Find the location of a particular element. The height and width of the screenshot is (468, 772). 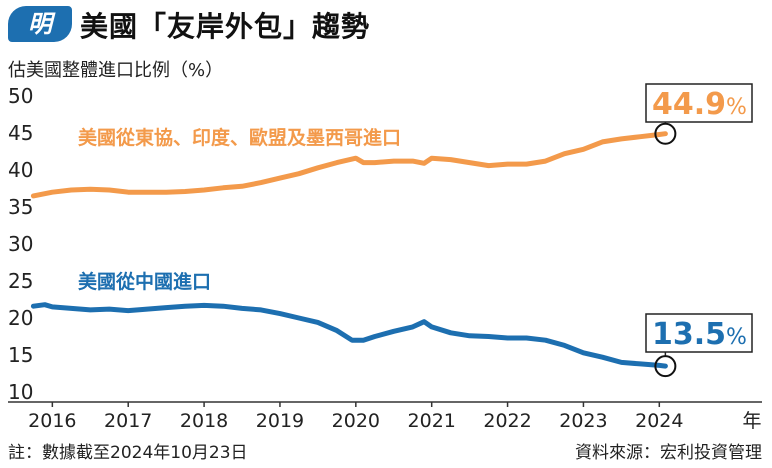

series-line-asean-india-eu-mexico is located at coordinates (349, 165).